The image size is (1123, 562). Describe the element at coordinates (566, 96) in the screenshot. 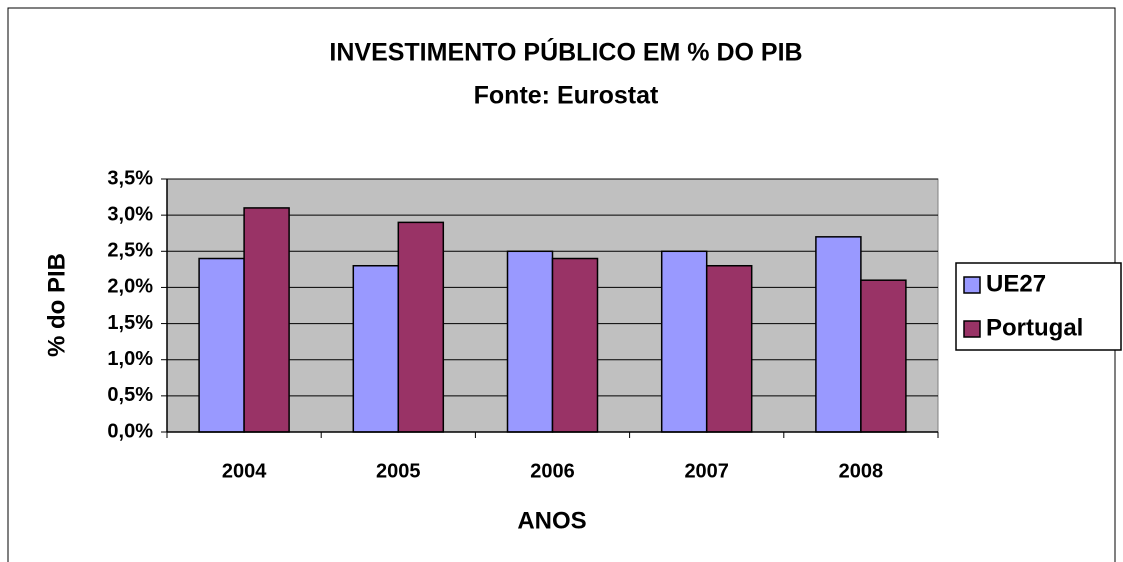

I see `chart-subtitle: Fonte: Eurostat` at that location.